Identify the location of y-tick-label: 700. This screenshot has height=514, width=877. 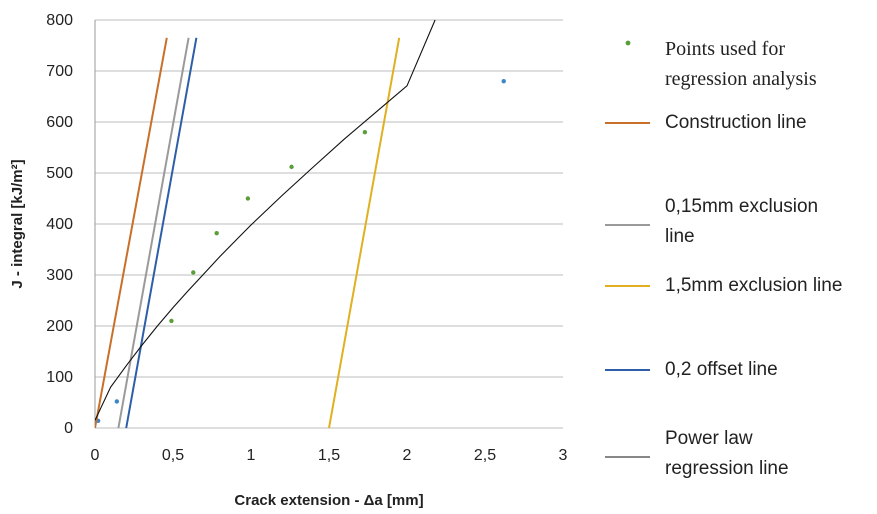
(59, 71).